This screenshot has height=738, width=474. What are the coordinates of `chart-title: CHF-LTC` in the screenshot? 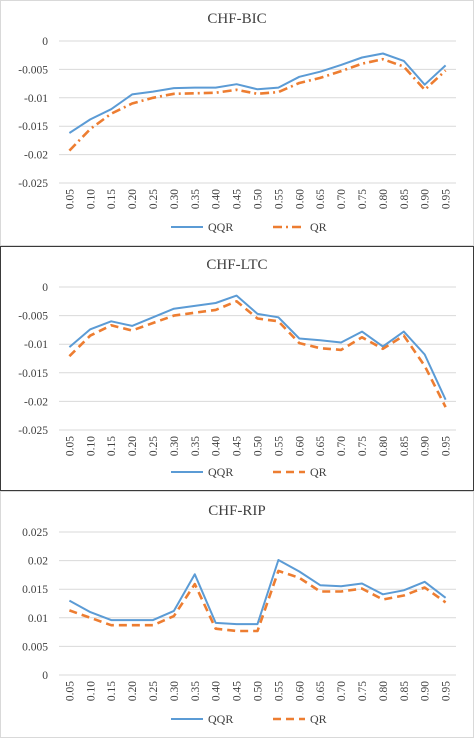 It's located at (236, 265).